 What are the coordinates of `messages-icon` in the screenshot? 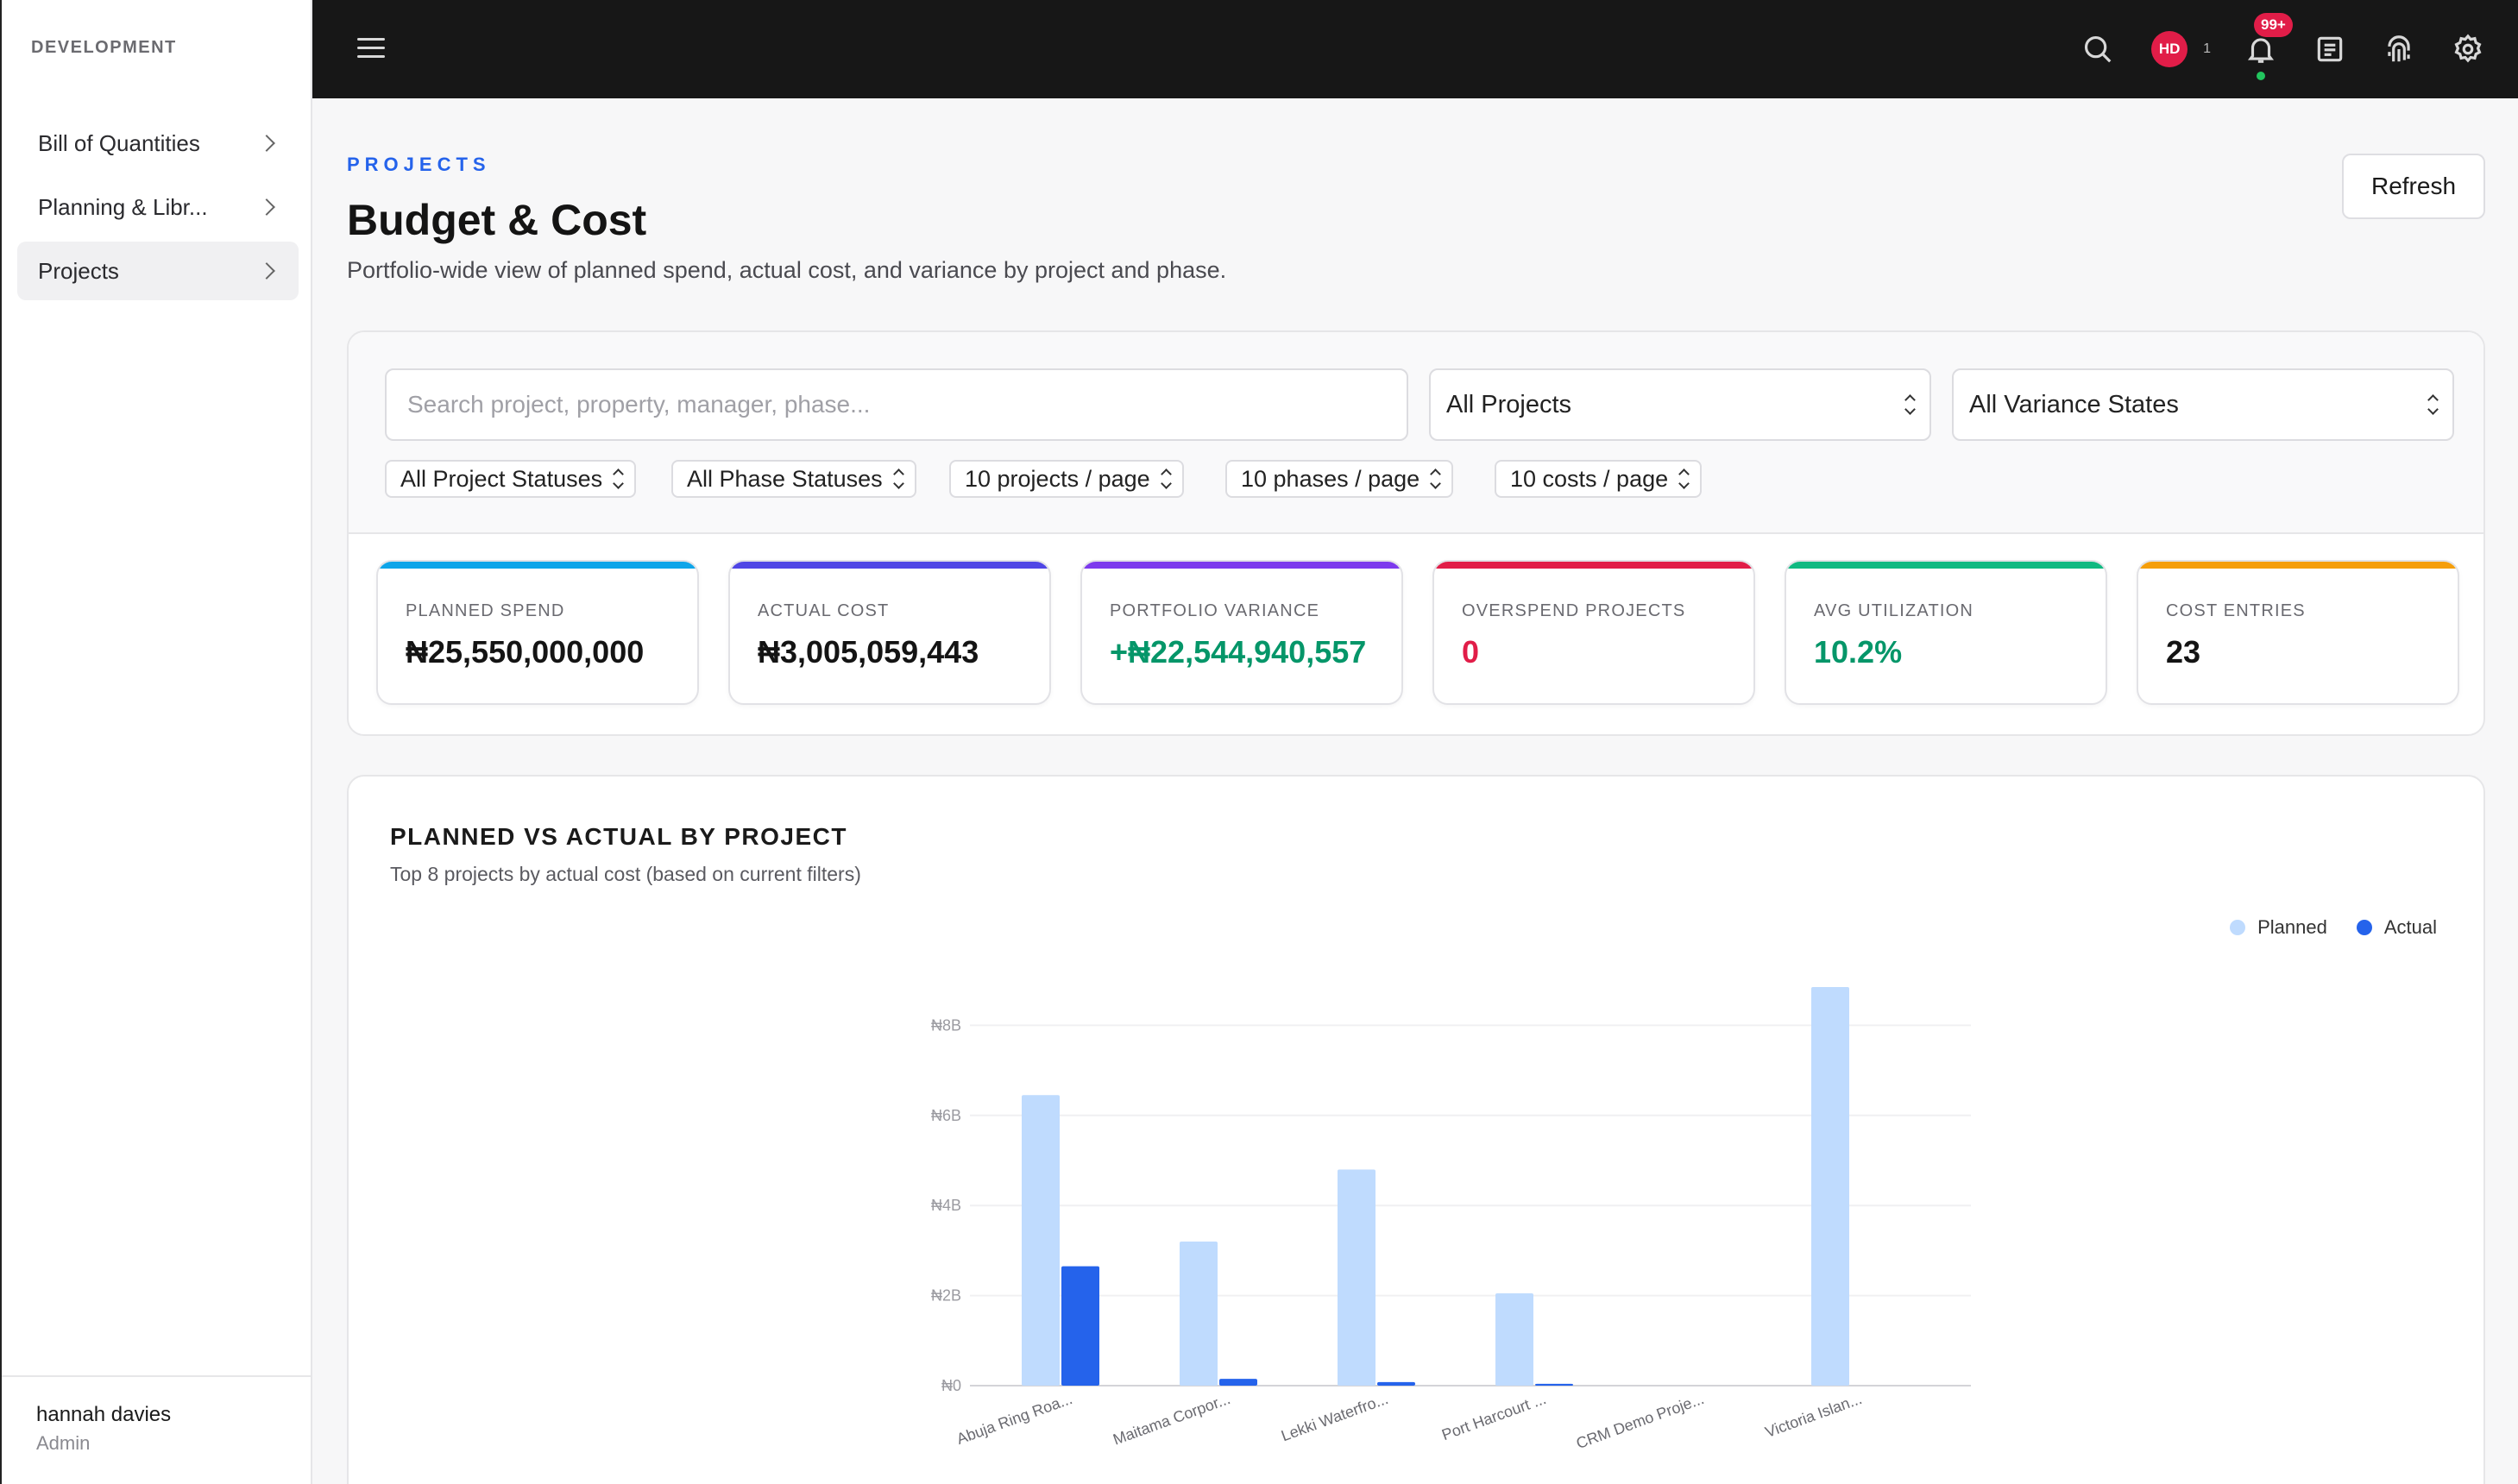 It's located at (2330, 49).